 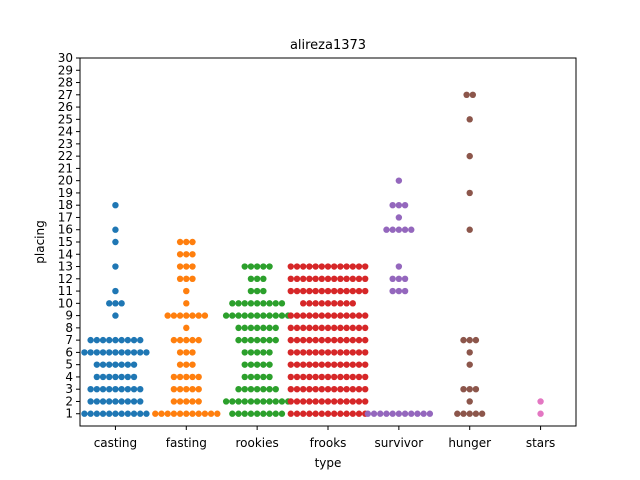 I want to click on y-tick-label: 15, so click(x=65, y=242).